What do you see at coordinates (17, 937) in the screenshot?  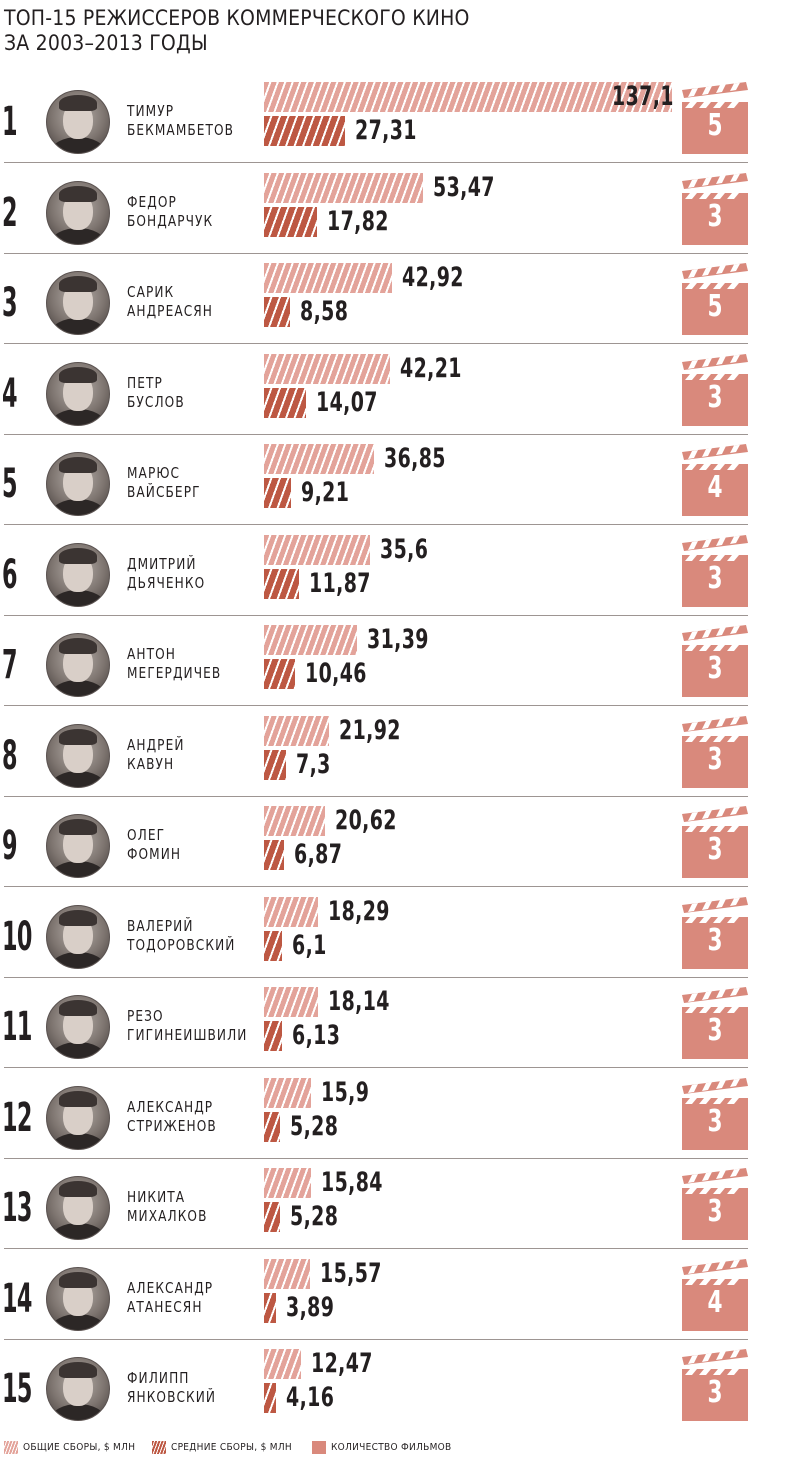 I see `rank-number: 10` at bounding box center [17, 937].